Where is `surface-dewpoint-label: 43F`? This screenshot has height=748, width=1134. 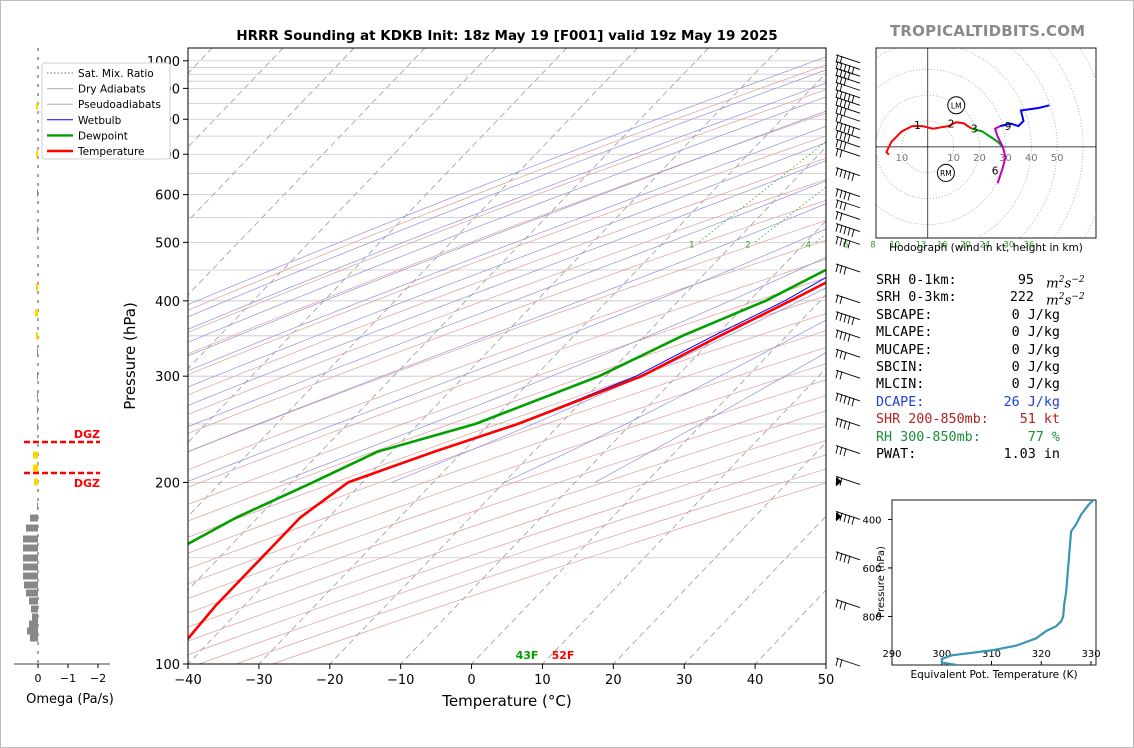
surface-dewpoint-label: 43F is located at coordinates (527, 655).